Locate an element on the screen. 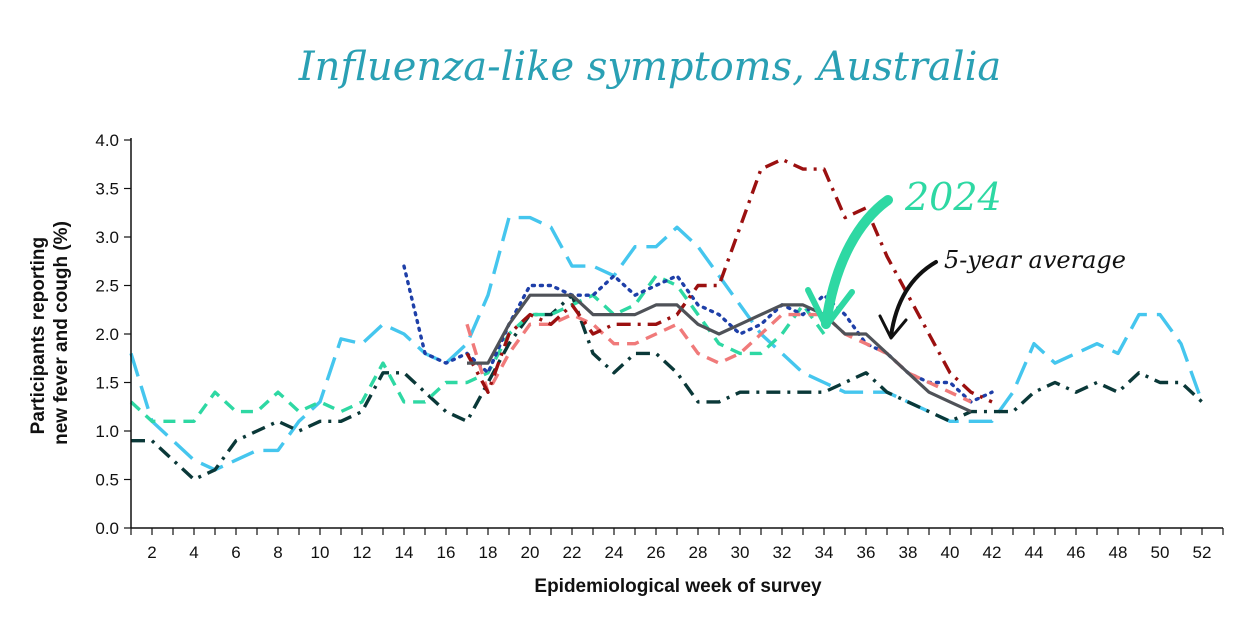 The height and width of the screenshot is (628, 1248). x-tick-label: 16 is located at coordinates (446, 552).